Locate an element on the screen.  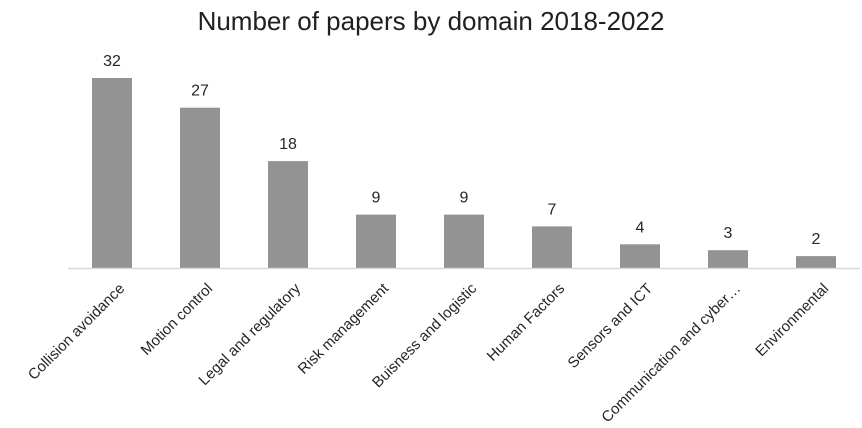
data-label-3: 9 is located at coordinates (376, 198).